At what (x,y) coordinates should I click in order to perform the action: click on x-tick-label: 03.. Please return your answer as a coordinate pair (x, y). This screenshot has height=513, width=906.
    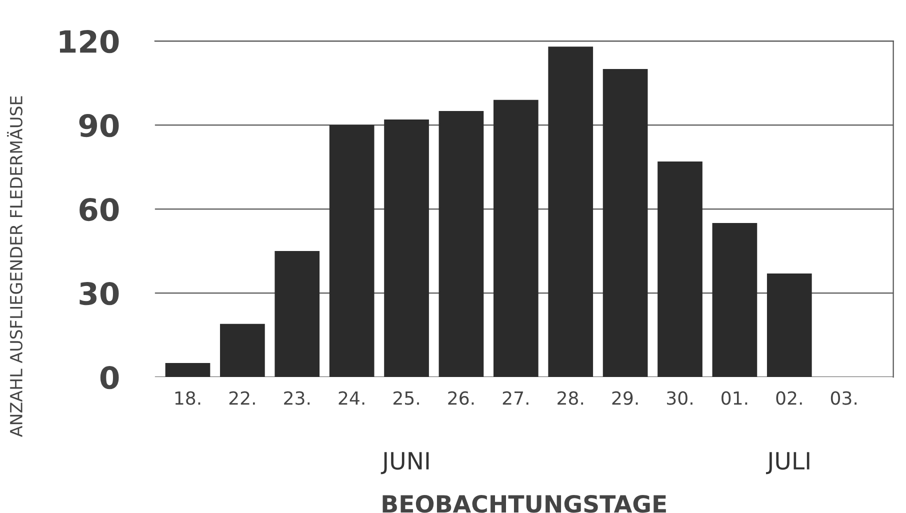
    Looking at the image, I should click on (843, 398).